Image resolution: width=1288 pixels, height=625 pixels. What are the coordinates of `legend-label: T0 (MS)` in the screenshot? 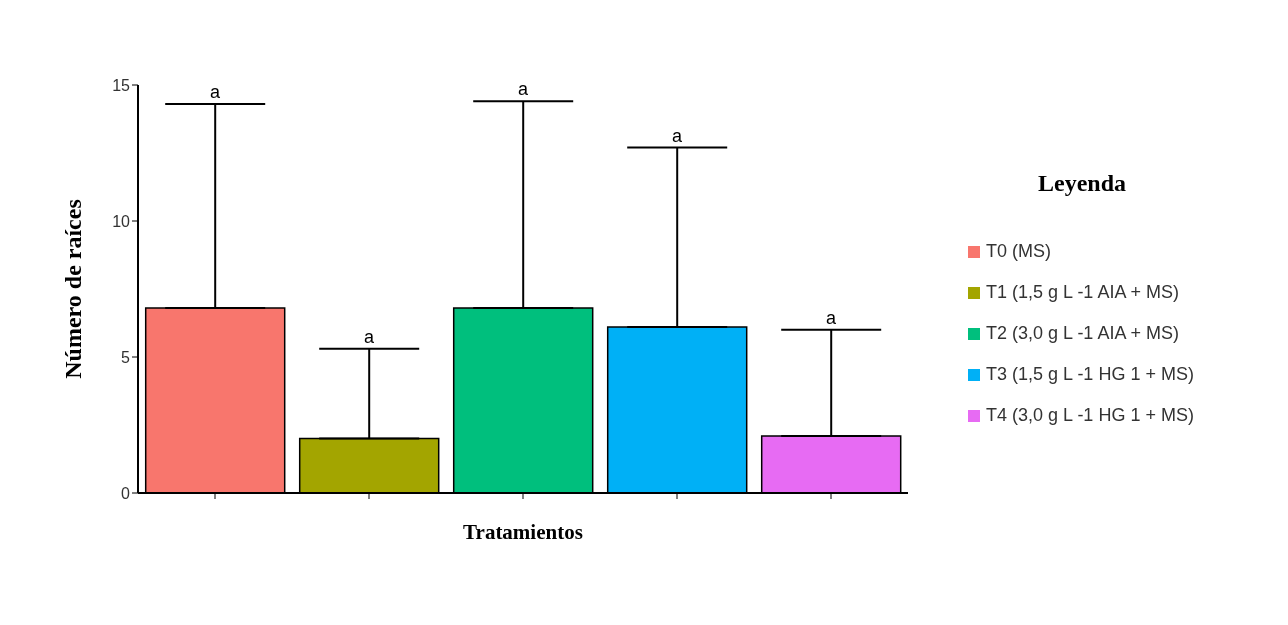 It's located at (1018, 251).